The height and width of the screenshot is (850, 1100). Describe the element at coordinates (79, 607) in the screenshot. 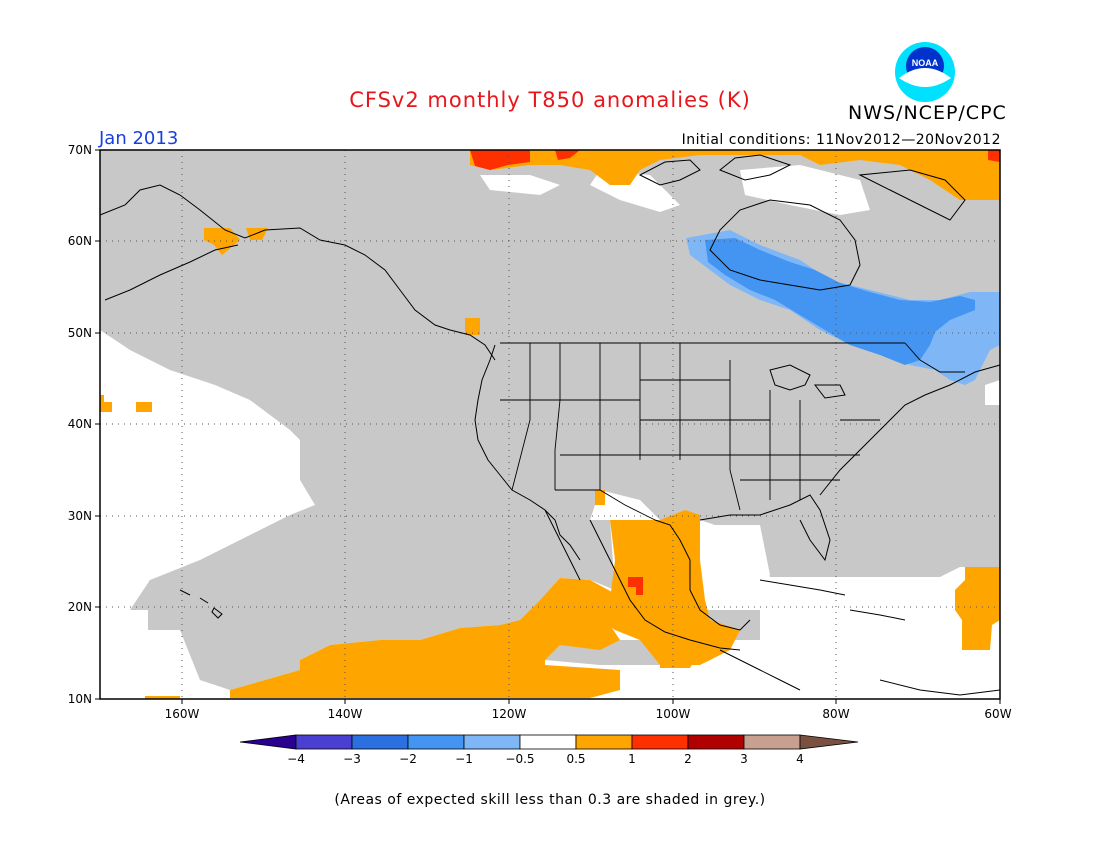

I see `lat-label: 20N` at that location.